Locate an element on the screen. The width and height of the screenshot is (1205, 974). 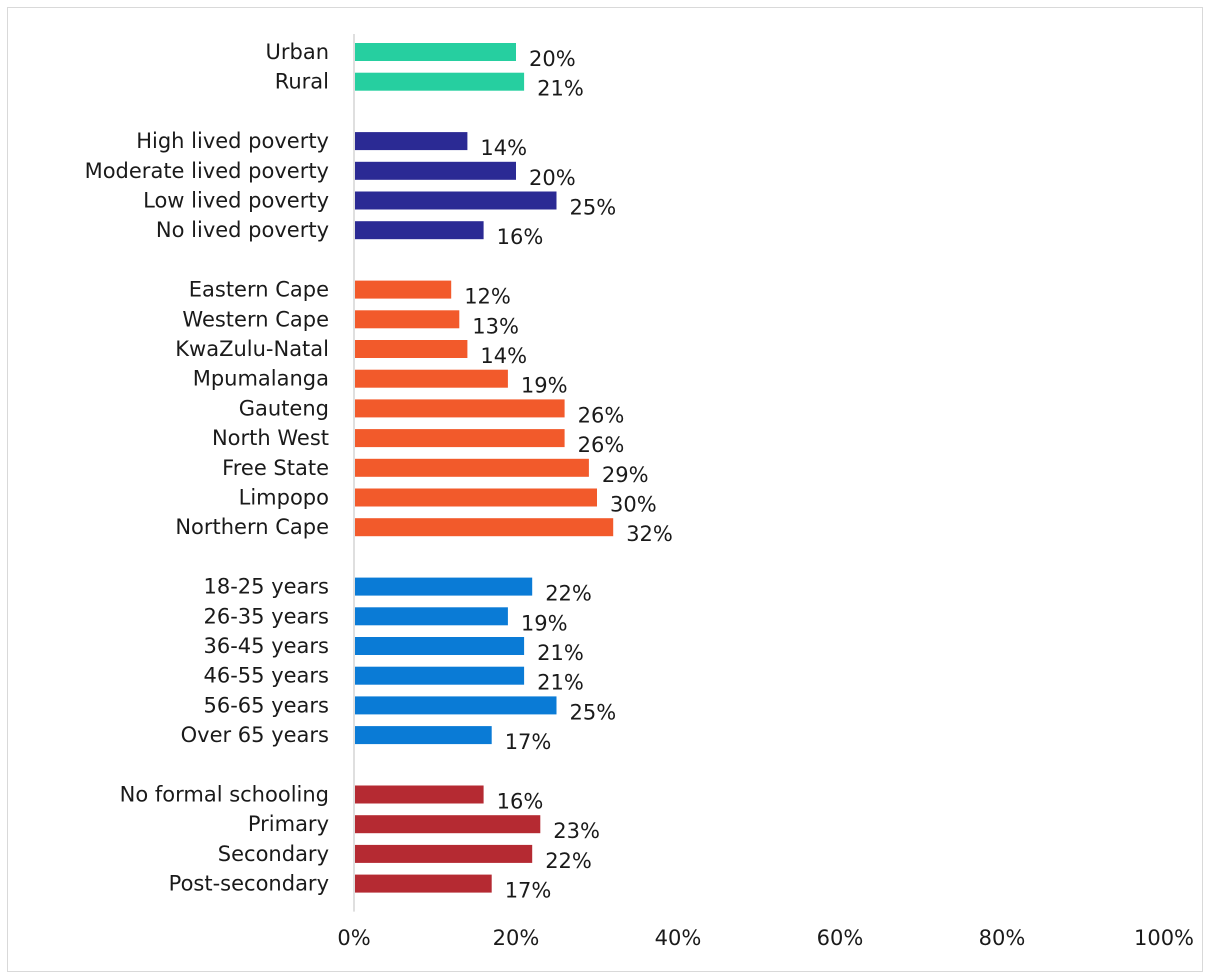
category-label: Primary is located at coordinates (288, 824).